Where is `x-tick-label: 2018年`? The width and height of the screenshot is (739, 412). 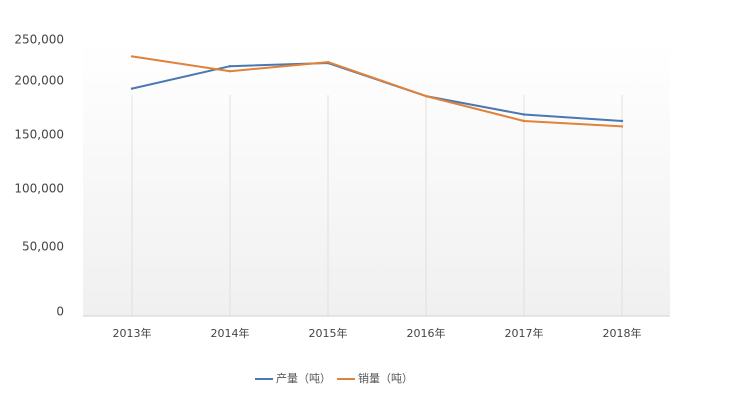 x-tick-label: 2018年 is located at coordinates (622, 333).